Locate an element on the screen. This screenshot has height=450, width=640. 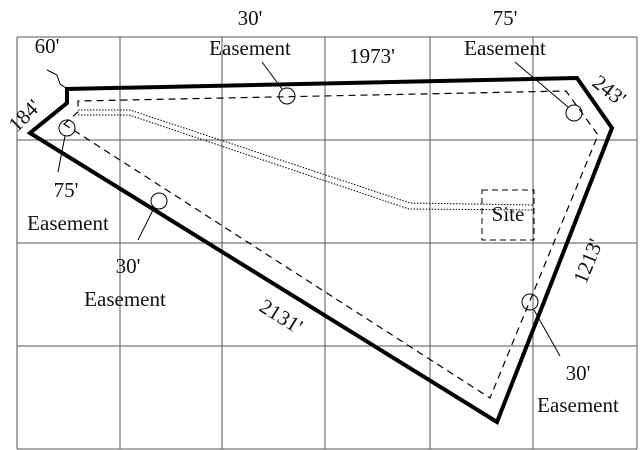
label: 1973' is located at coordinates (372, 56).